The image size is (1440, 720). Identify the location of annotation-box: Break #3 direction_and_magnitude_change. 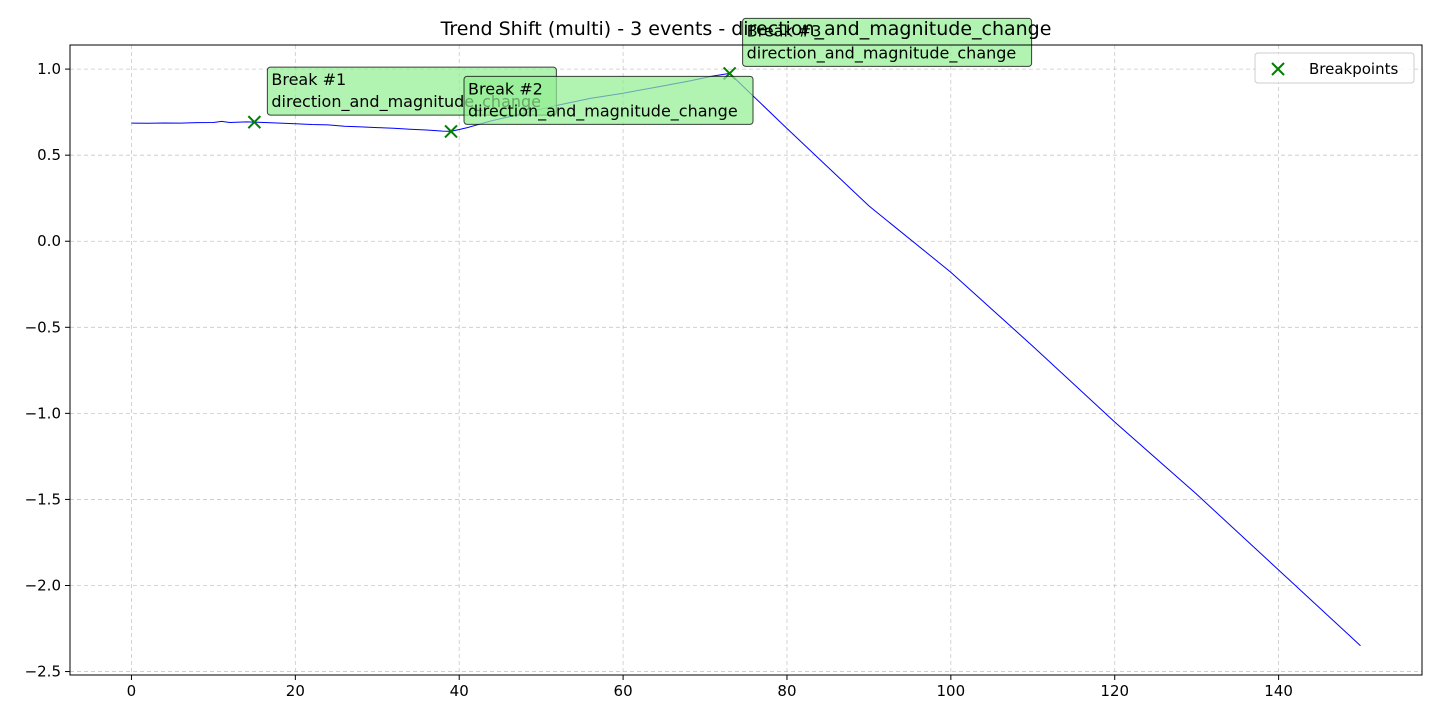
(887, 42).